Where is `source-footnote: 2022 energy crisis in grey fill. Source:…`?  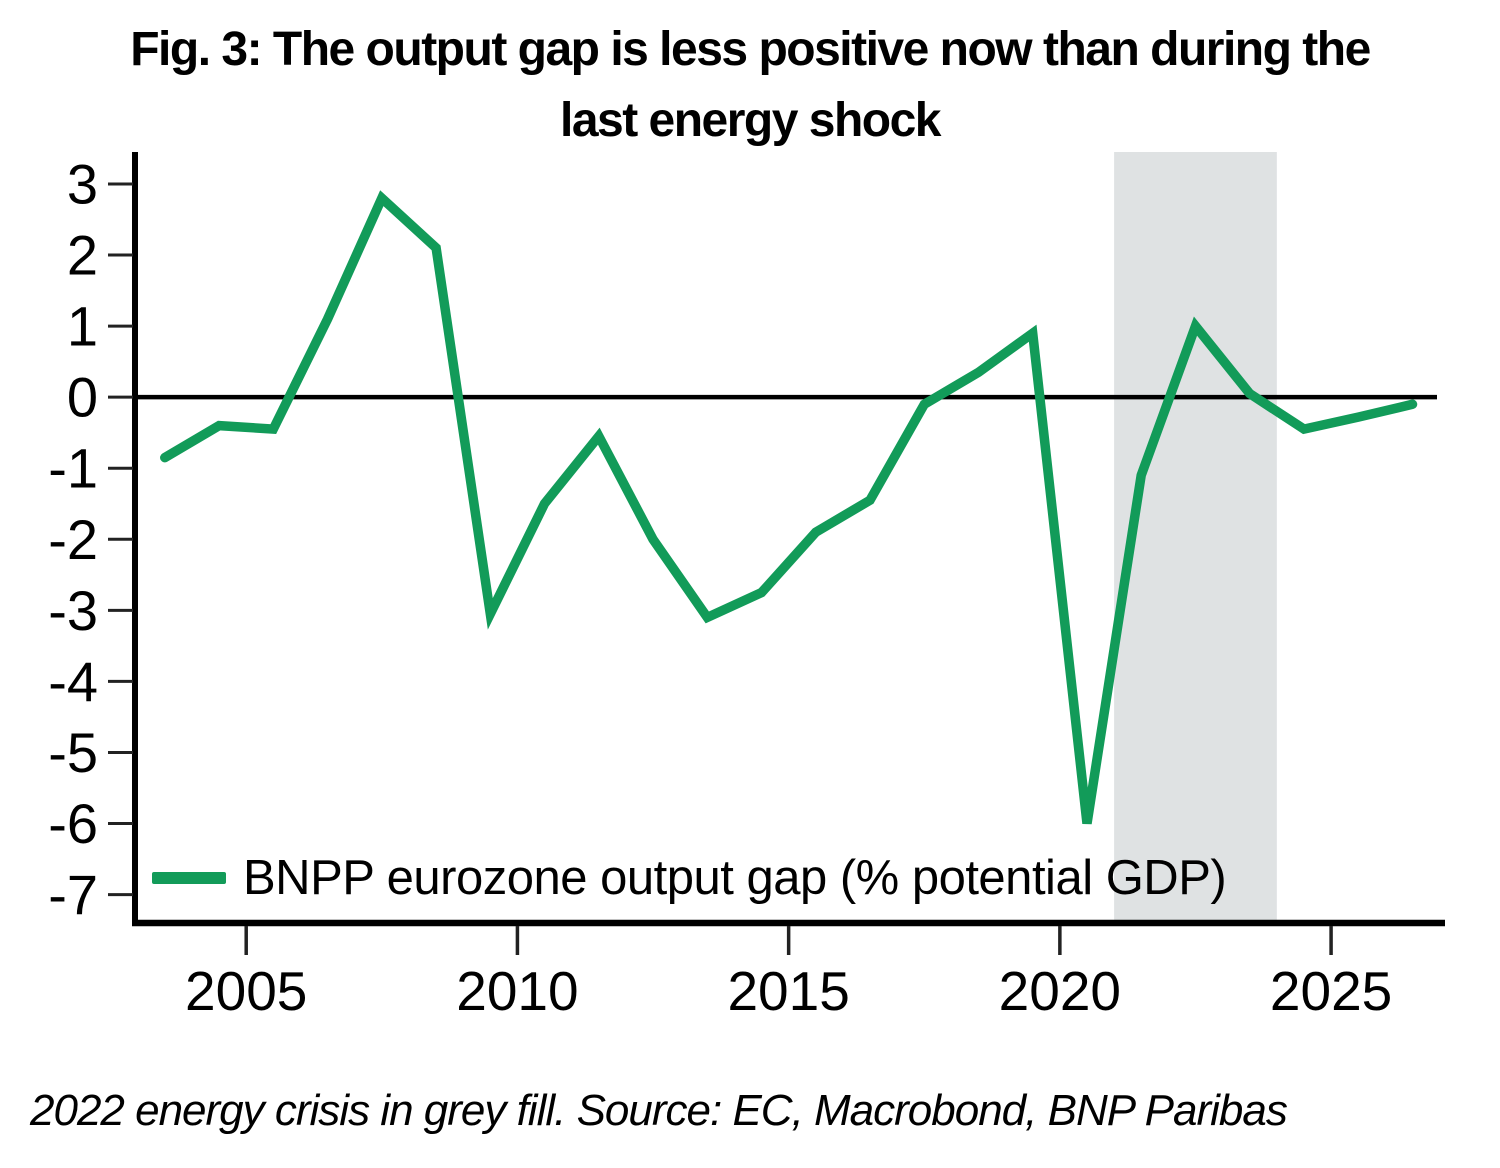 source-footnote: 2022 energy crisis in grey fill. Source:… is located at coordinates (659, 1110).